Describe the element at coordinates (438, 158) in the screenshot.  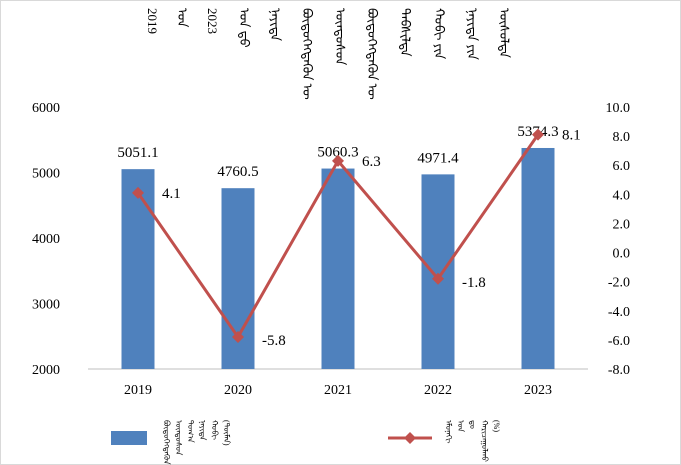
I see `bar-data-label: 4971.4` at that location.